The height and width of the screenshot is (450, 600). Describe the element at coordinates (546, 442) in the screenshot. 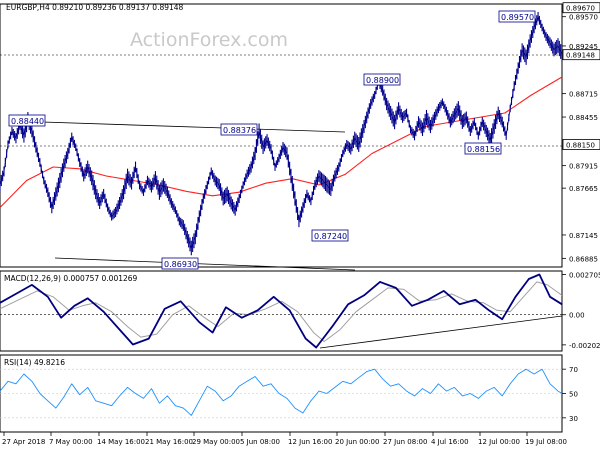

I see `x-tick-label: 19 Jul 08:00` at that location.